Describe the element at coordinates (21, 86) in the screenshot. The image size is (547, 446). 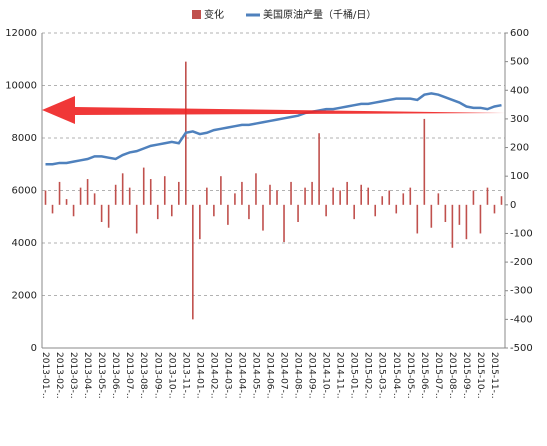
I see `y-tick-label: 10000` at that location.